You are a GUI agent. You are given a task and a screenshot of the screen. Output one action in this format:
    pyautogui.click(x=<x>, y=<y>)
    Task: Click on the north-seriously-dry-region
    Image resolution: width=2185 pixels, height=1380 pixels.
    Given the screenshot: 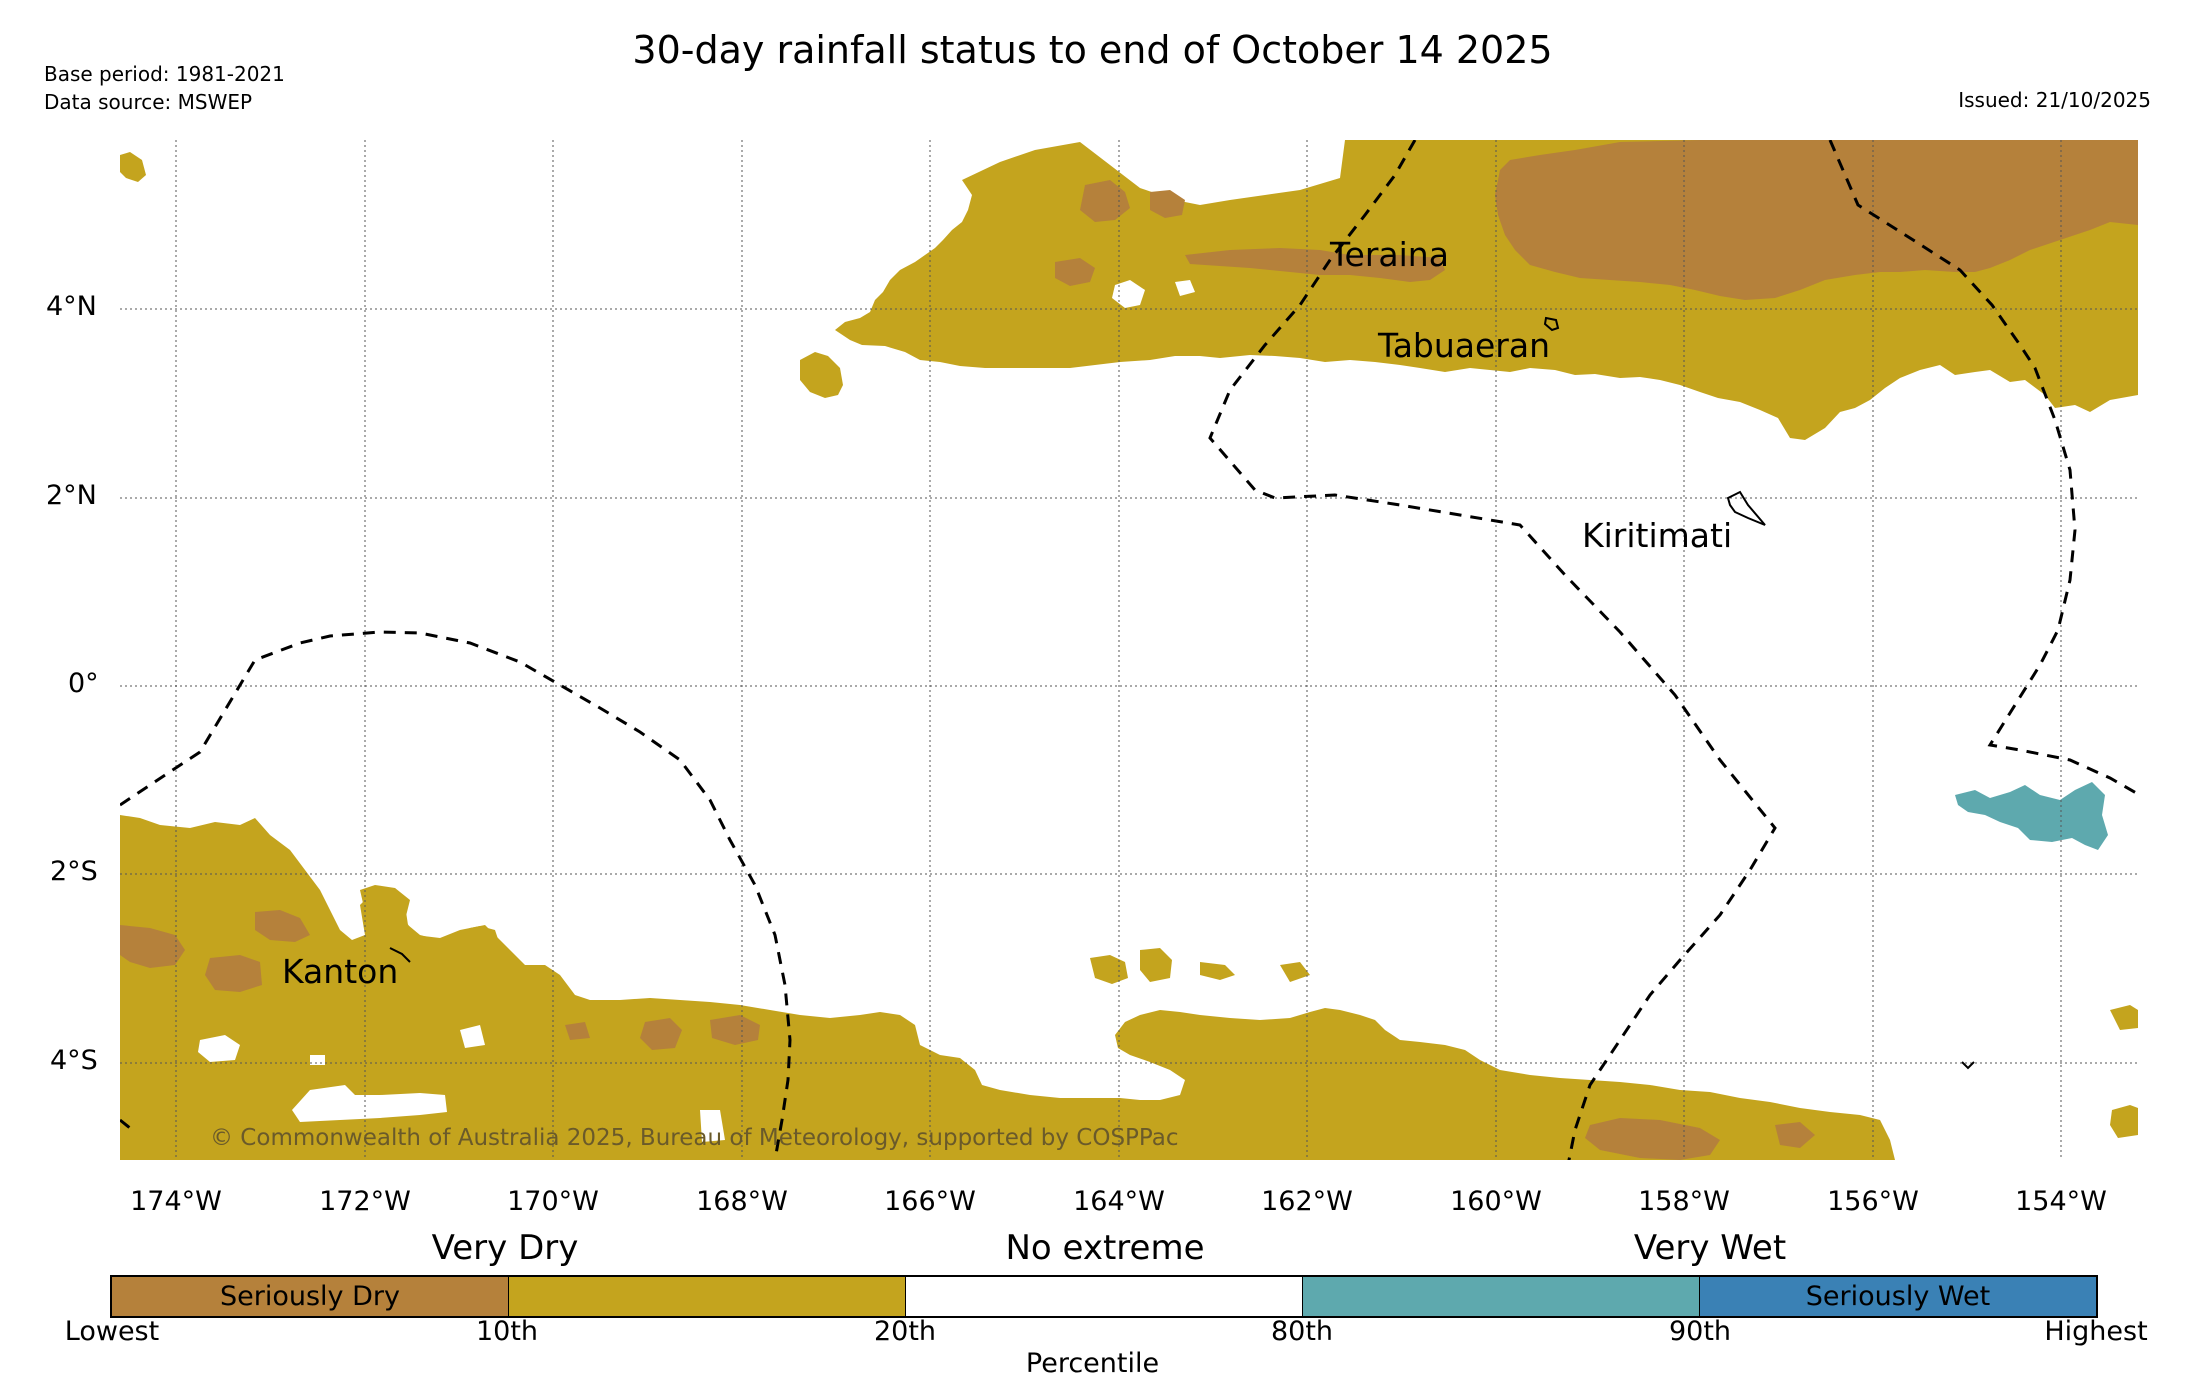 What is the action you would take?
    pyautogui.click(x=1816, y=220)
    